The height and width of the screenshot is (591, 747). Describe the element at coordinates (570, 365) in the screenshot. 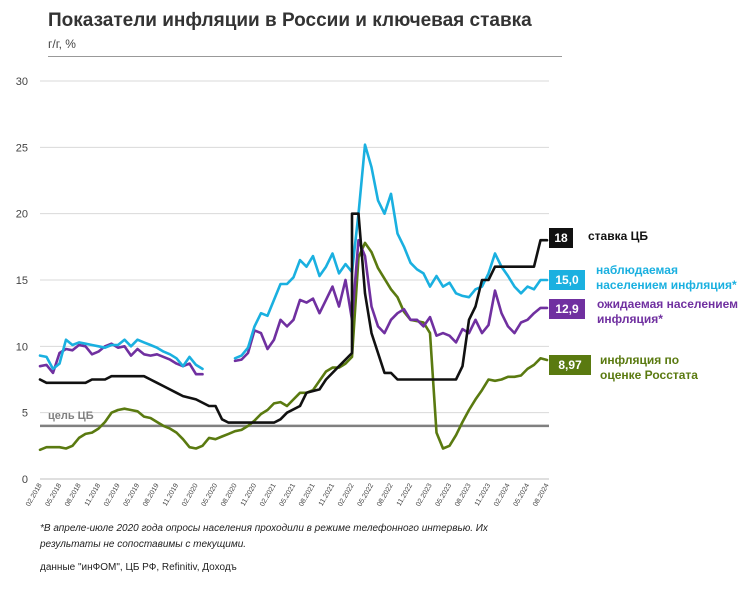

I see `value-badge: 8,97` at that location.